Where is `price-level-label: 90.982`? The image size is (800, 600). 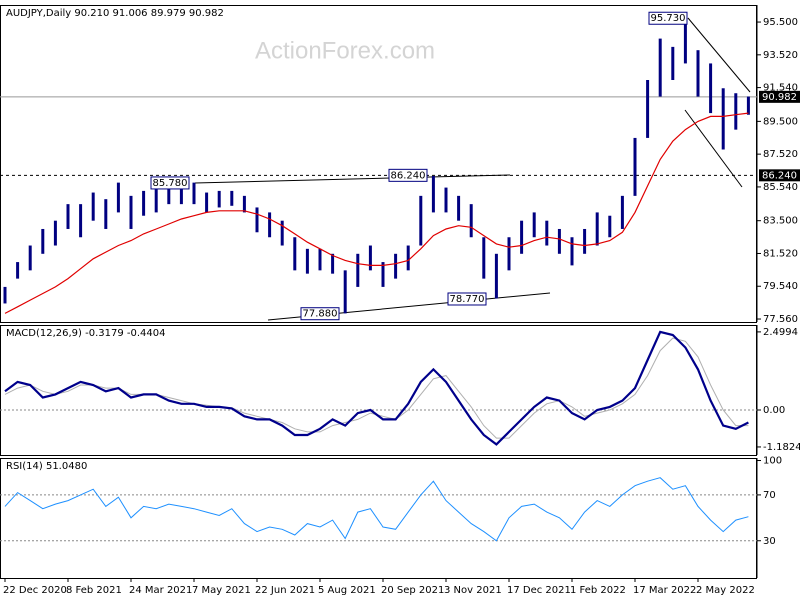 price-level-label: 90.982 is located at coordinates (779, 97).